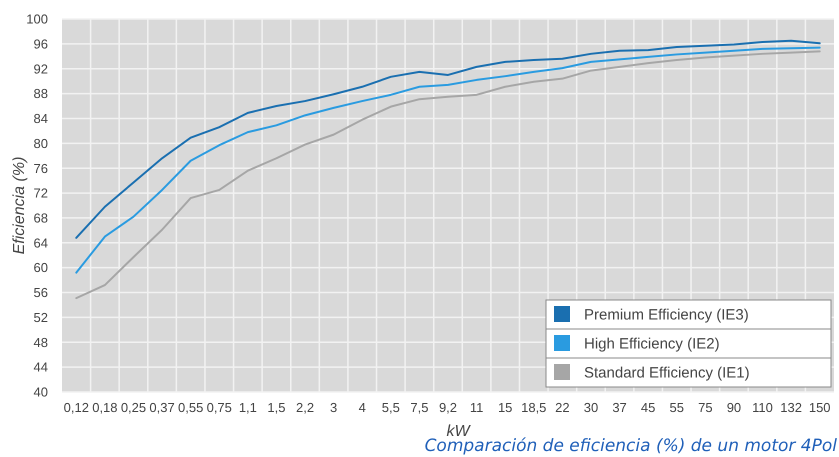 This screenshot has width=839, height=457. Describe the element at coordinates (477, 407) in the screenshot. I see `x-tick-label: 11` at that location.